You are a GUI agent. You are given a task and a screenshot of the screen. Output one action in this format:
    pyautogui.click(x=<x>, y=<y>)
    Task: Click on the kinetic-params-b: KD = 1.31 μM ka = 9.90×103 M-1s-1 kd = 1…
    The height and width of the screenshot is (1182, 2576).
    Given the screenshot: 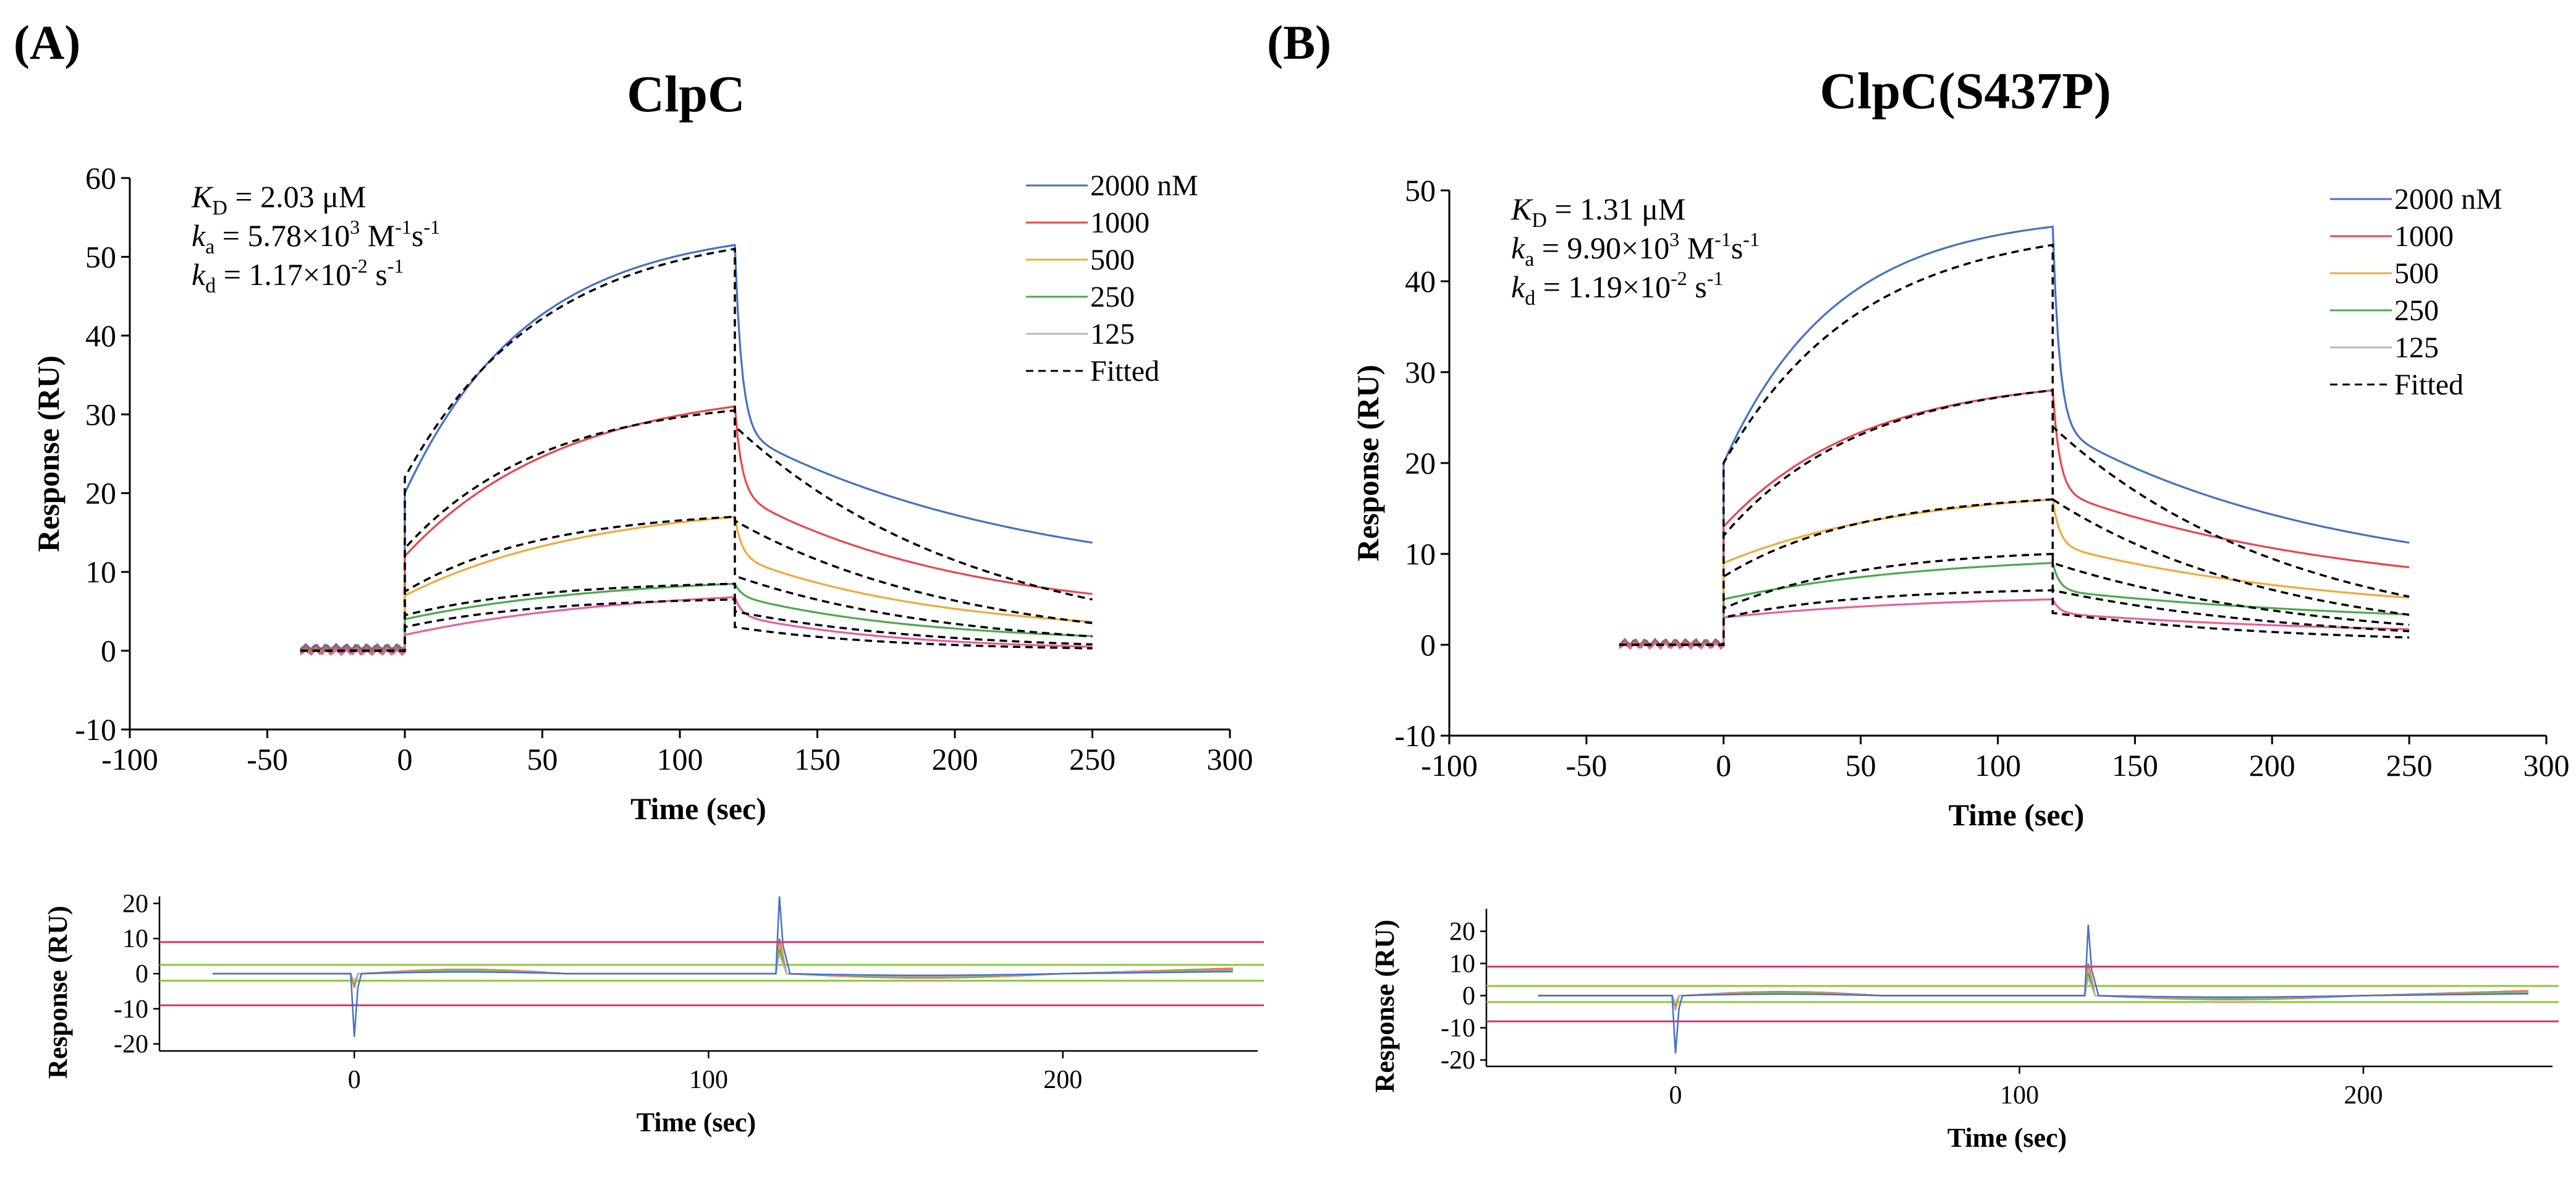 What is the action you would take?
    pyautogui.click(x=1635, y=251)
    